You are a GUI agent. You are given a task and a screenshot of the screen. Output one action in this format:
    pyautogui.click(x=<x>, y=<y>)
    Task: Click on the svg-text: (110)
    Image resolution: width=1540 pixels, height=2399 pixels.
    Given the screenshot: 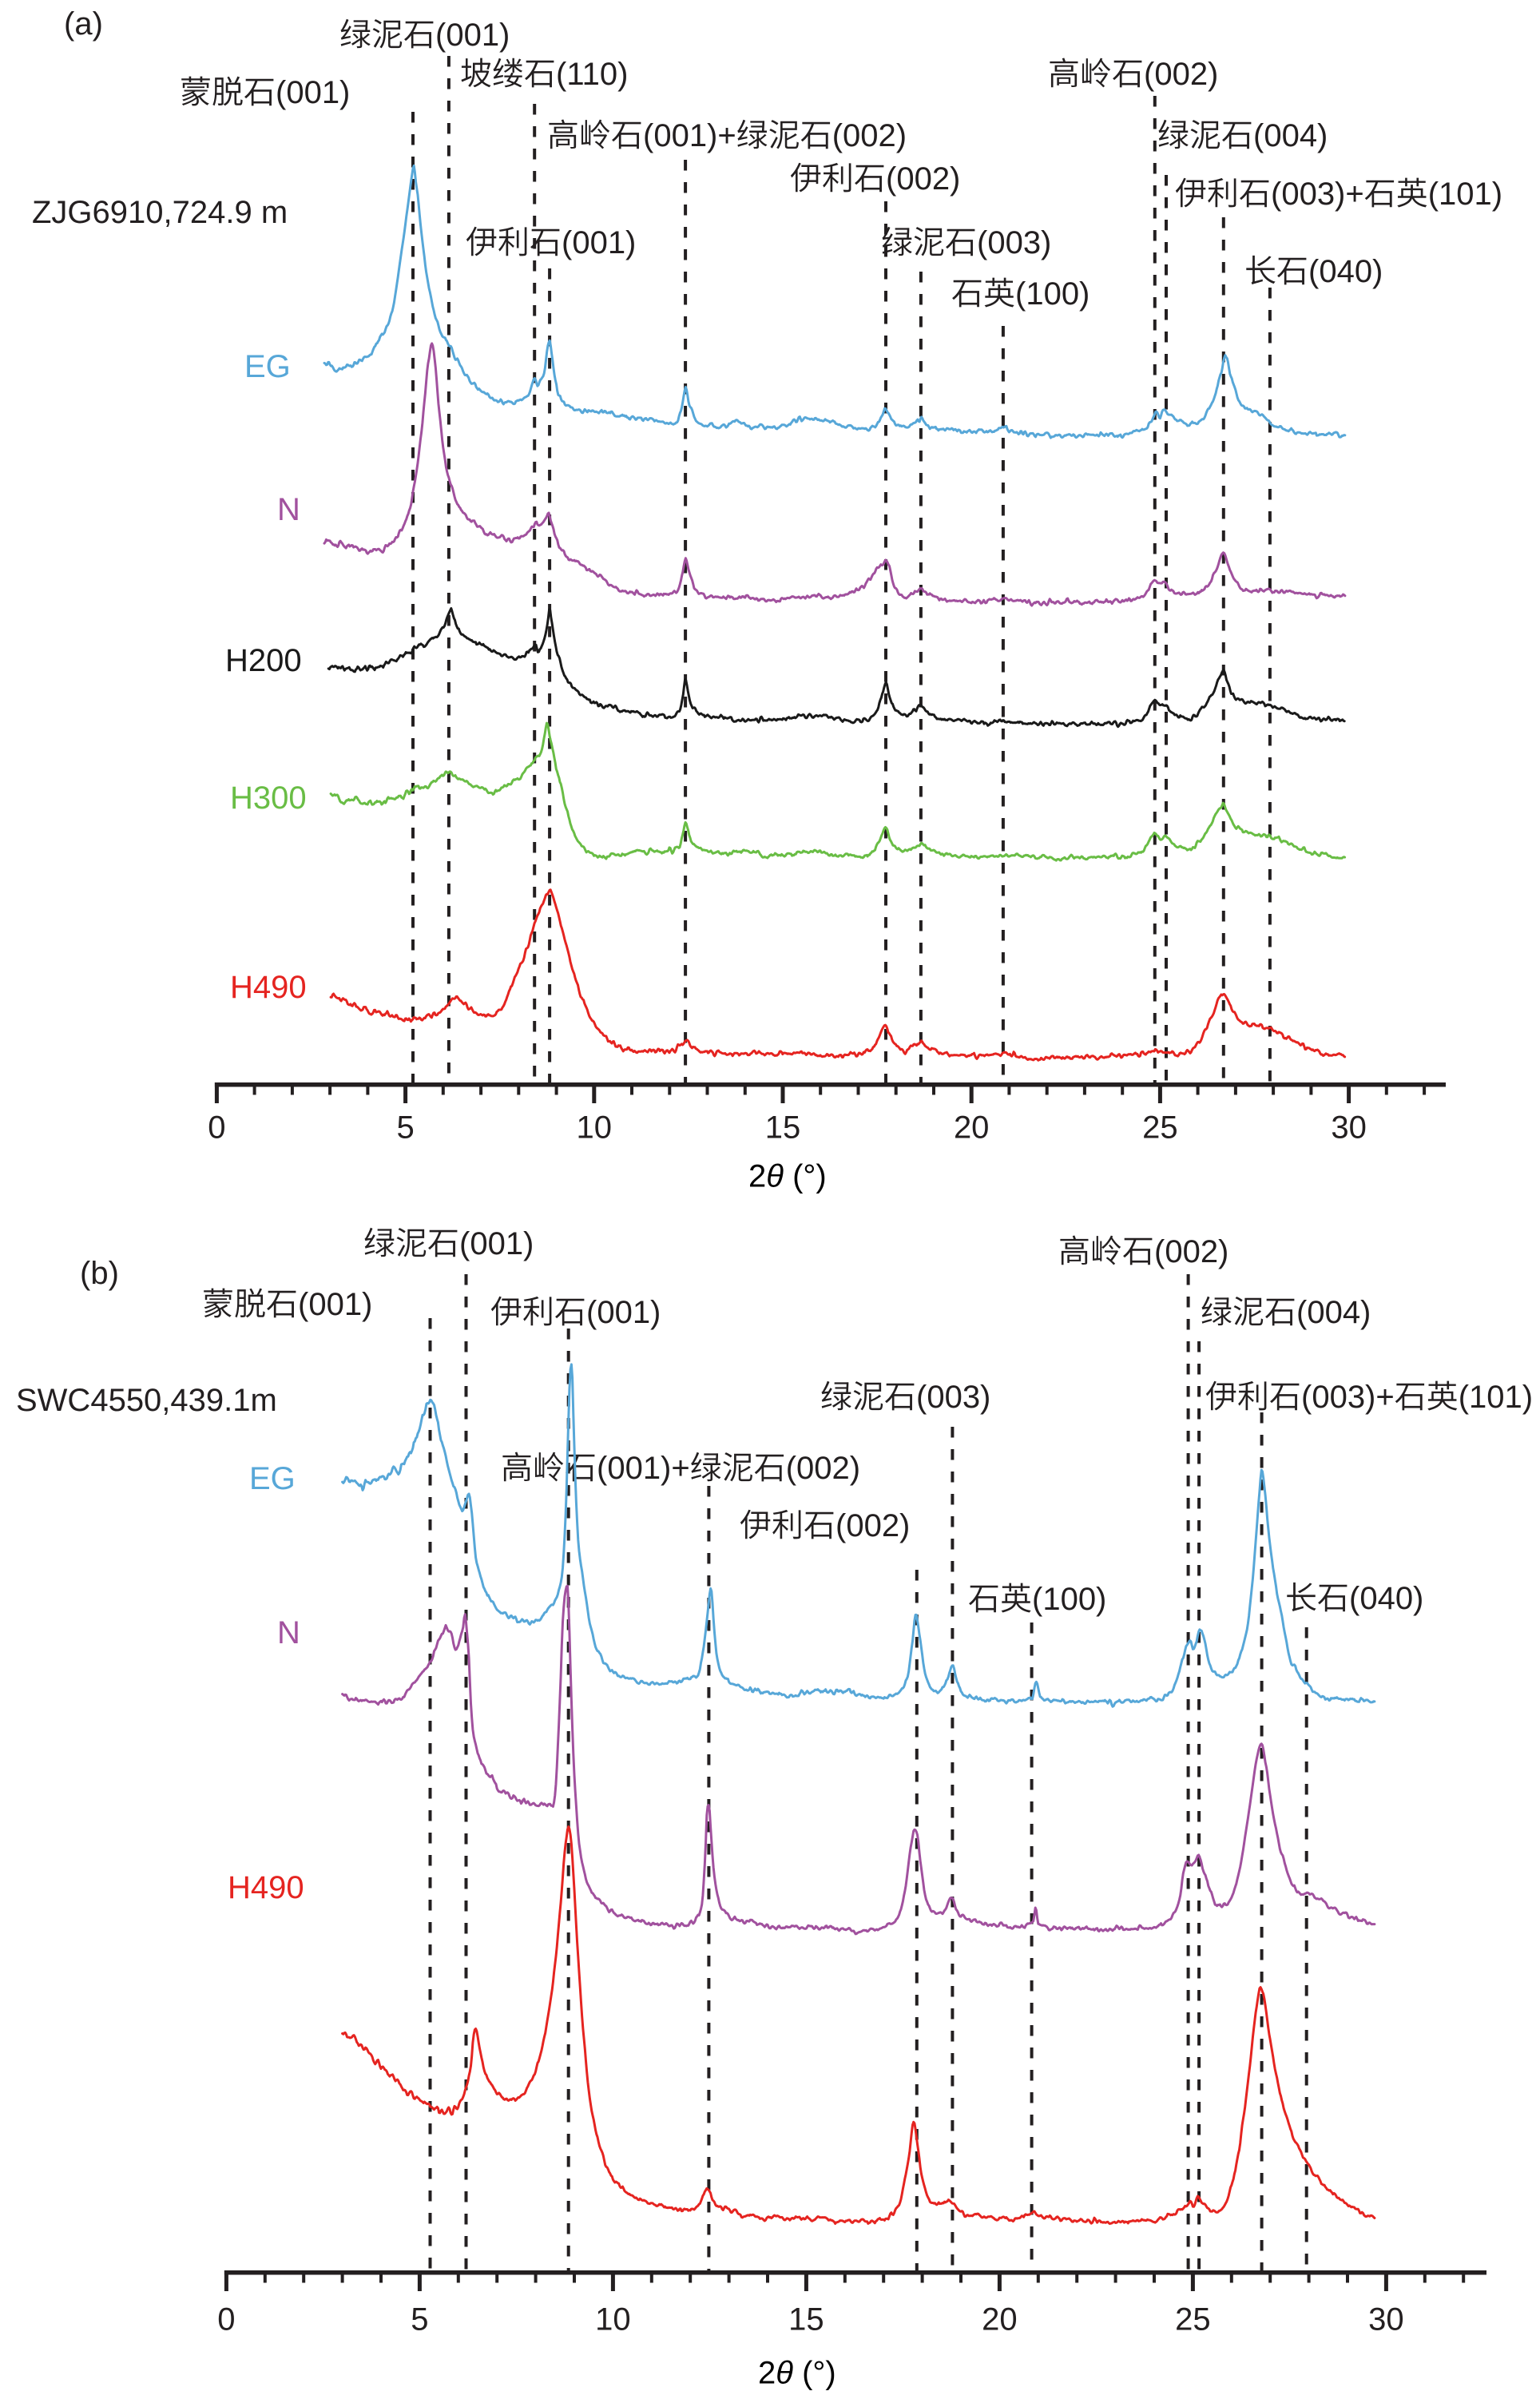 What is the action you would take?
    pyautogui.click(x=592, y=75)
    